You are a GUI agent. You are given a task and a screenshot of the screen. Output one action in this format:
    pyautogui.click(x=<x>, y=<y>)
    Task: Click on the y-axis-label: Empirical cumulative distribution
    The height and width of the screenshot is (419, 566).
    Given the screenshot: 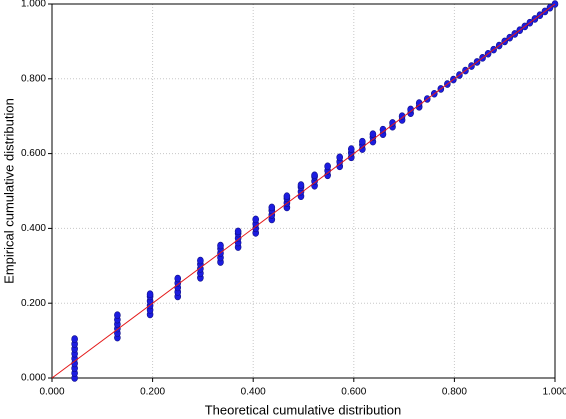 What is the action you would take?
    pyautogui.click(x=8, y=191)
    